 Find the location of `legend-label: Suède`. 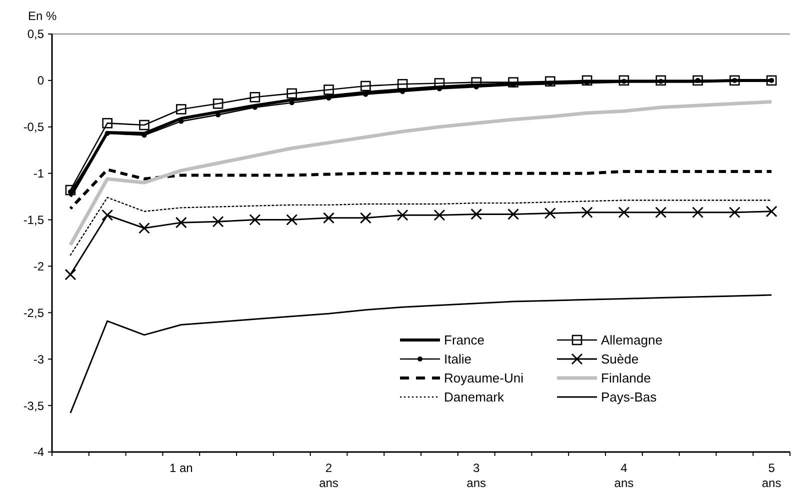

legend-label: Suède is located at coordinates (620, 359).